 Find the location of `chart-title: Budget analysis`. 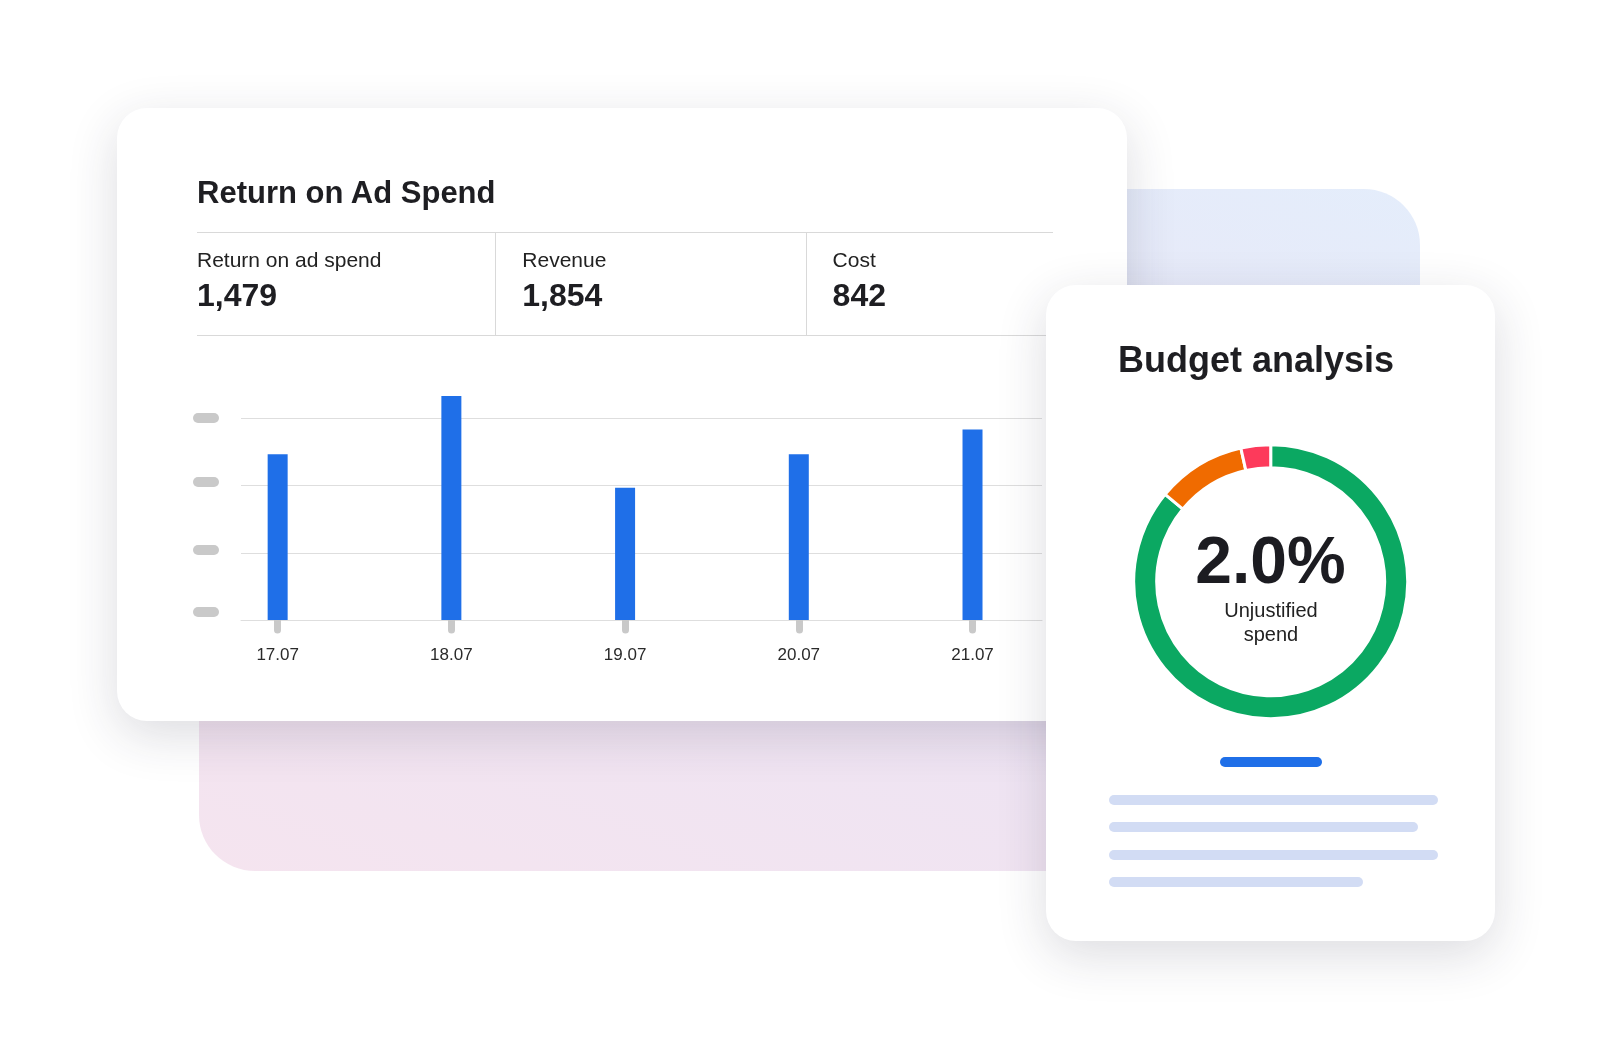

chart-title: Budget analysis is located at coordinates (1256, 359).